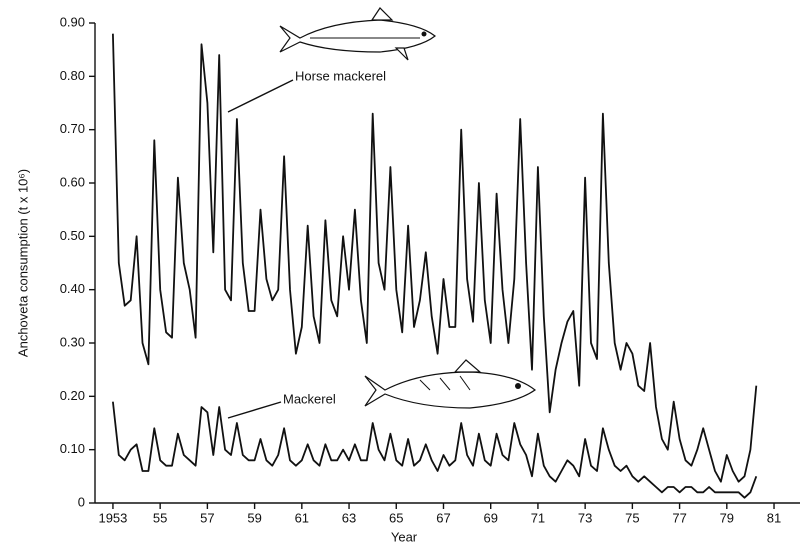 The image size is (811, 549). Describe the element at coordinates (72, 448) in the screenshot. I see `y-tick-label: 0.10` at that location.